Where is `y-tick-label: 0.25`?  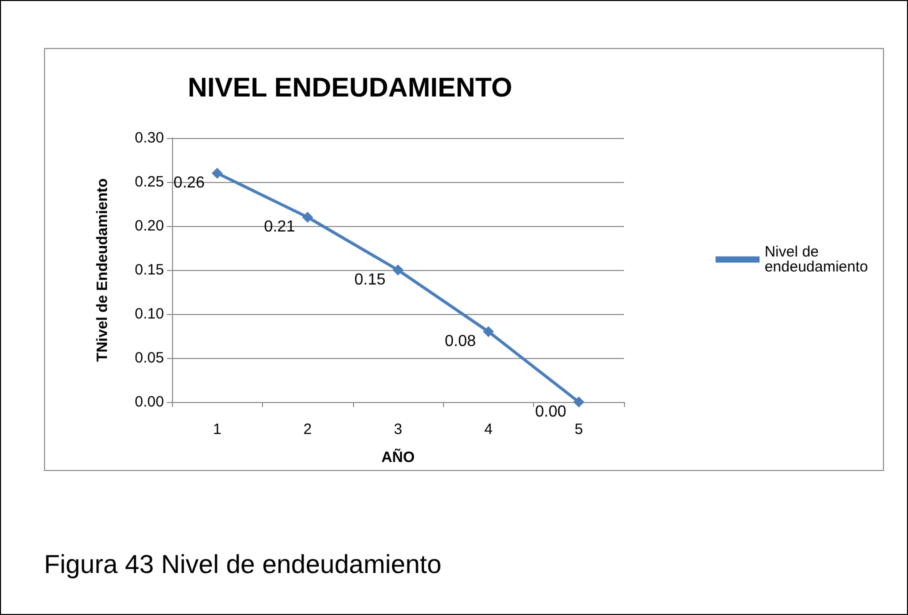 y-tick-label: 0.25 is located at coordinates (149, 182).